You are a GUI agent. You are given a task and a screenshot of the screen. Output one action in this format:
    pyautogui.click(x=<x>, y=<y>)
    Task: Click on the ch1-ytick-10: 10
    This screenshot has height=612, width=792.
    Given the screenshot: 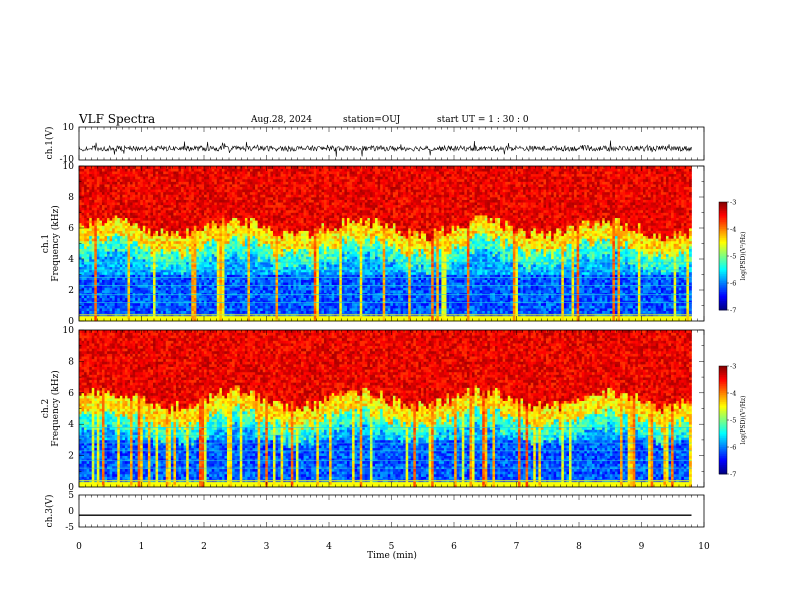 What is the action you would take?
    pyautogui.click(x=69, y=167)
    